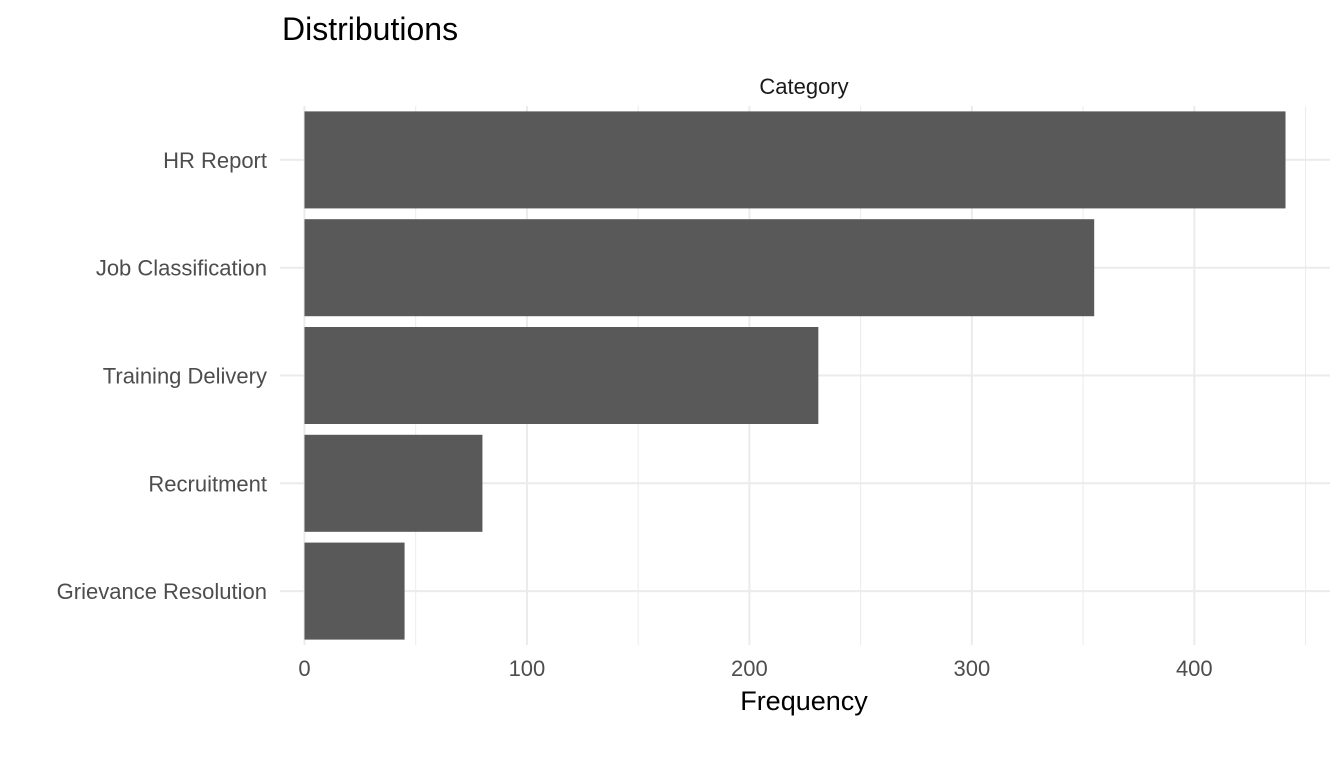 This screenshot has width=1344, height=768. I want to click on y-tick-label: Job Classification, so click(181, 268).